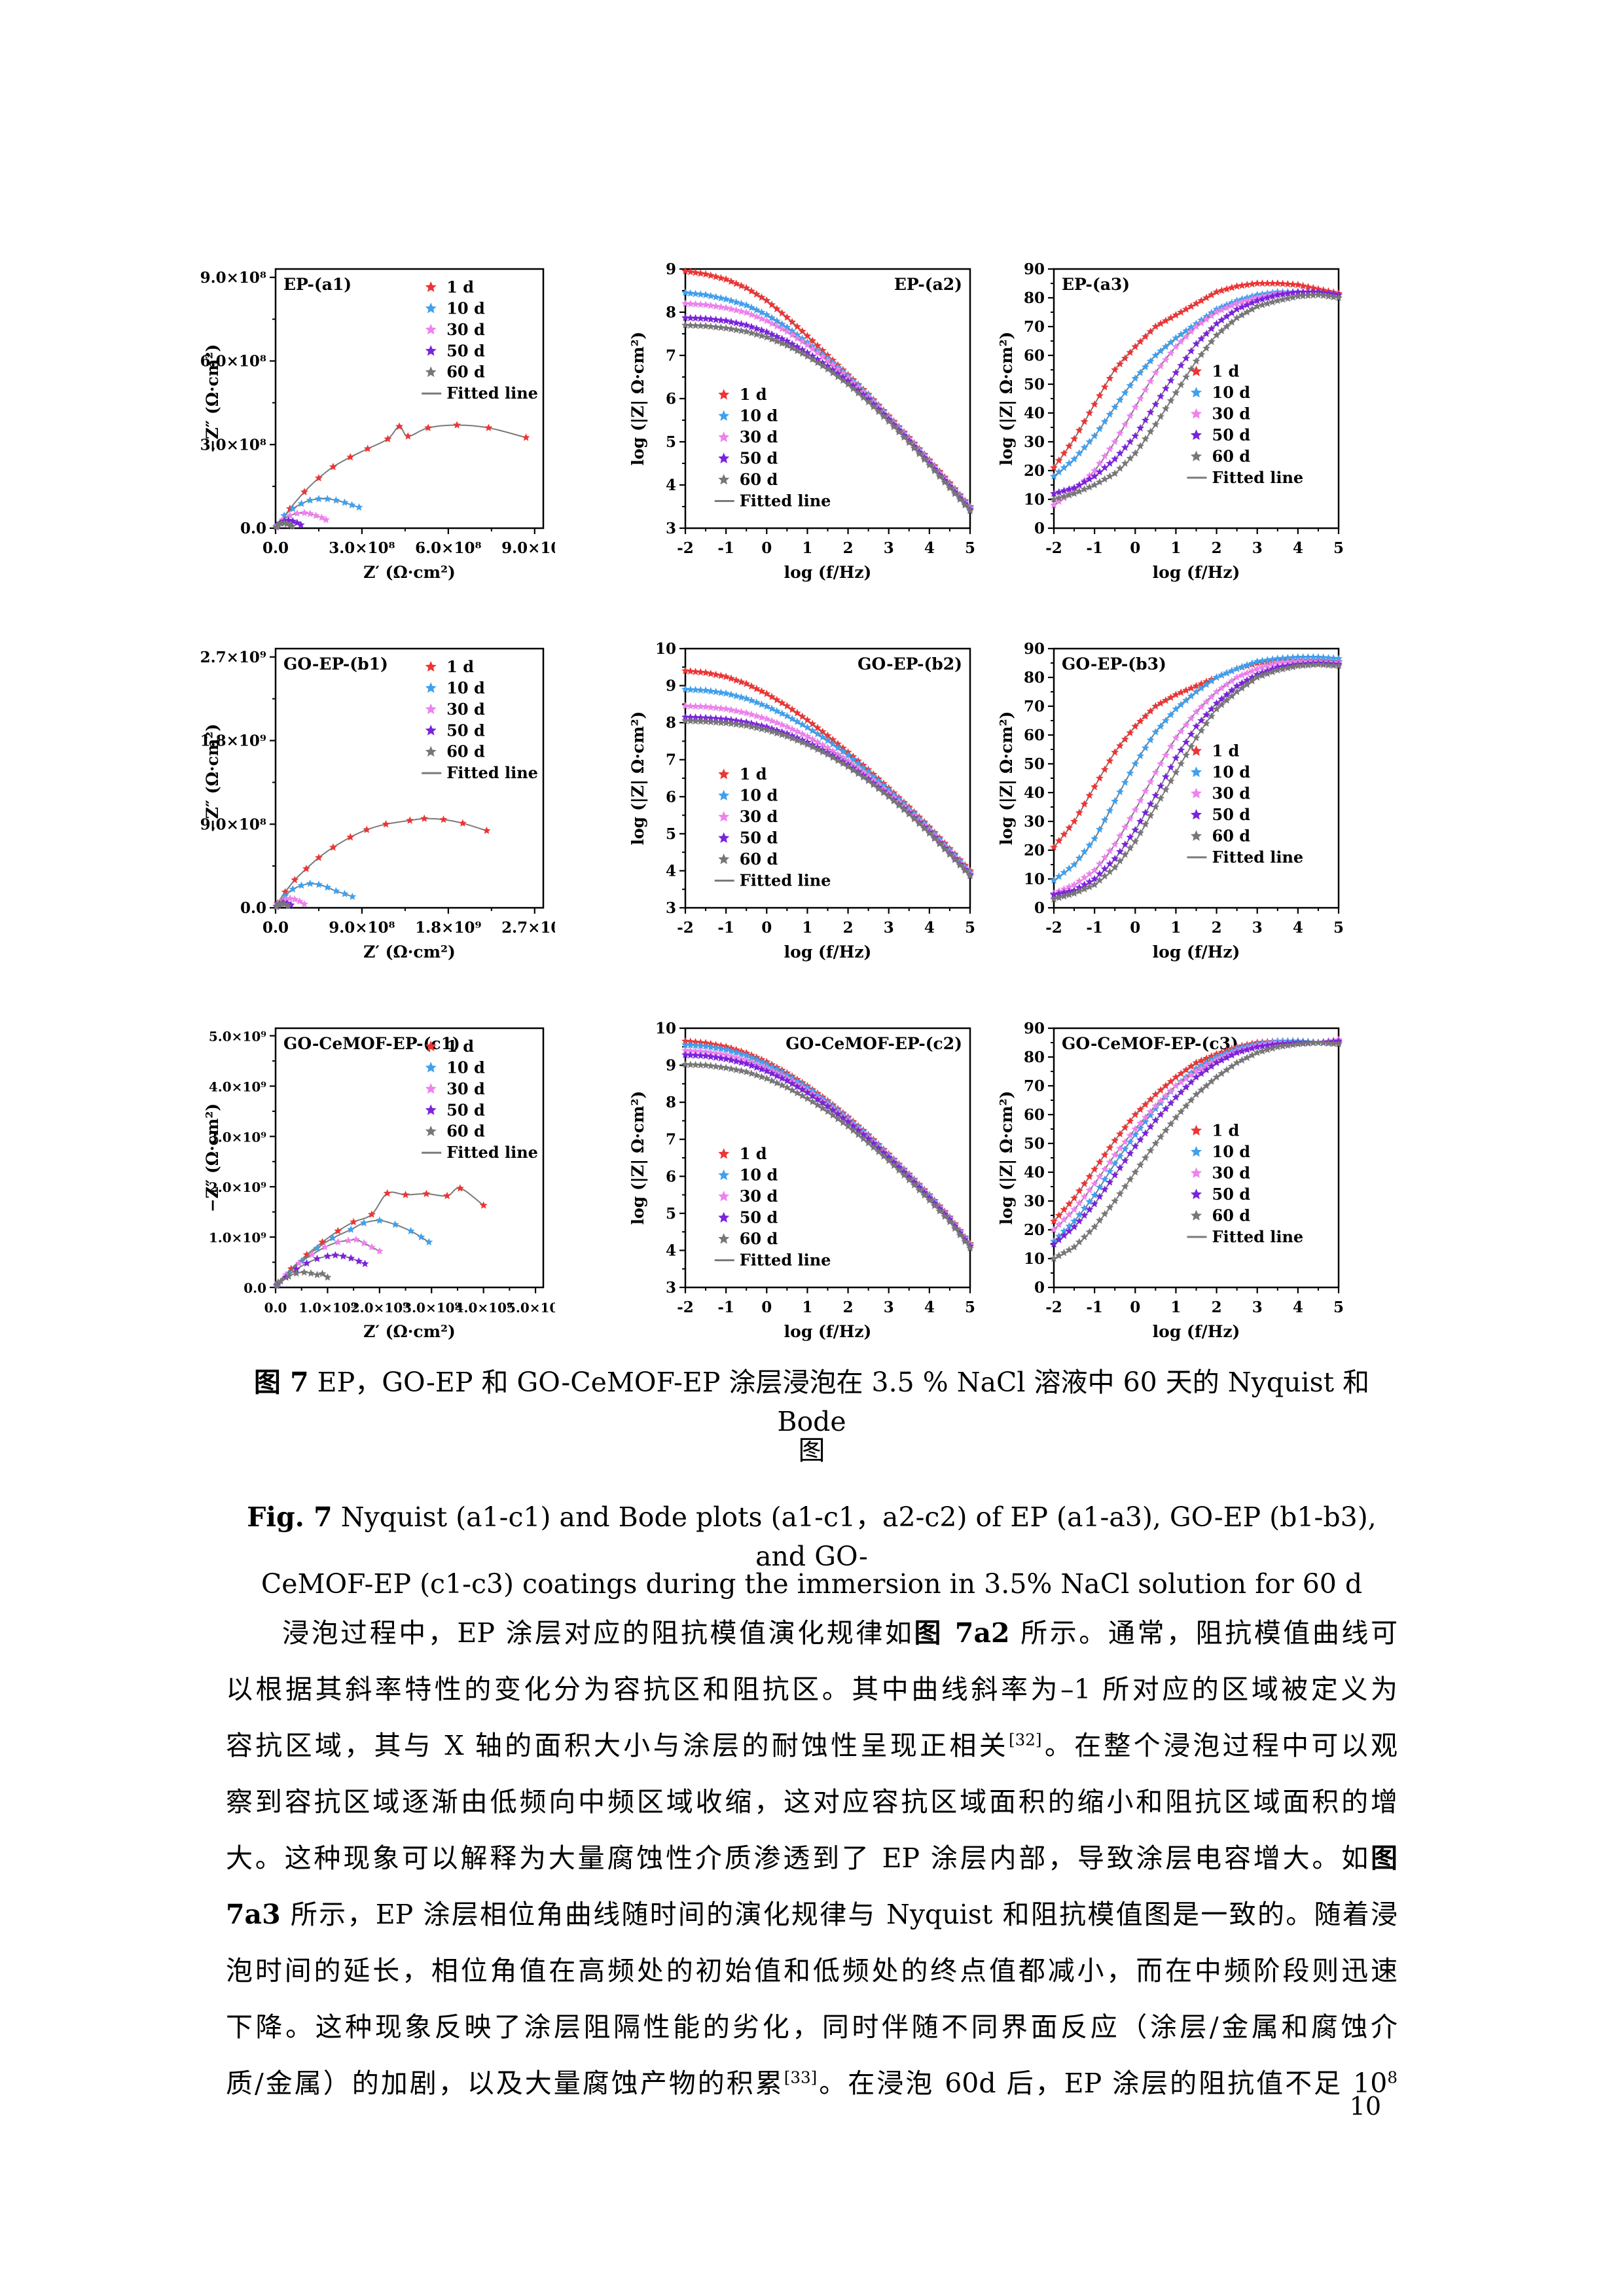 The width and height of the screenshot is (1624, 2296). I want to click on svg-text: GO-EP-(b1), so click(335, 664).